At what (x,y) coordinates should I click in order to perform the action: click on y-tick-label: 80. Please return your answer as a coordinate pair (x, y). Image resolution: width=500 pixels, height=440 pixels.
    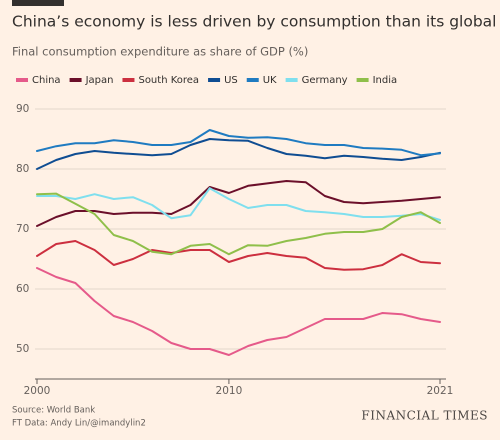
    Looking at the image, I should click on (22, 169).